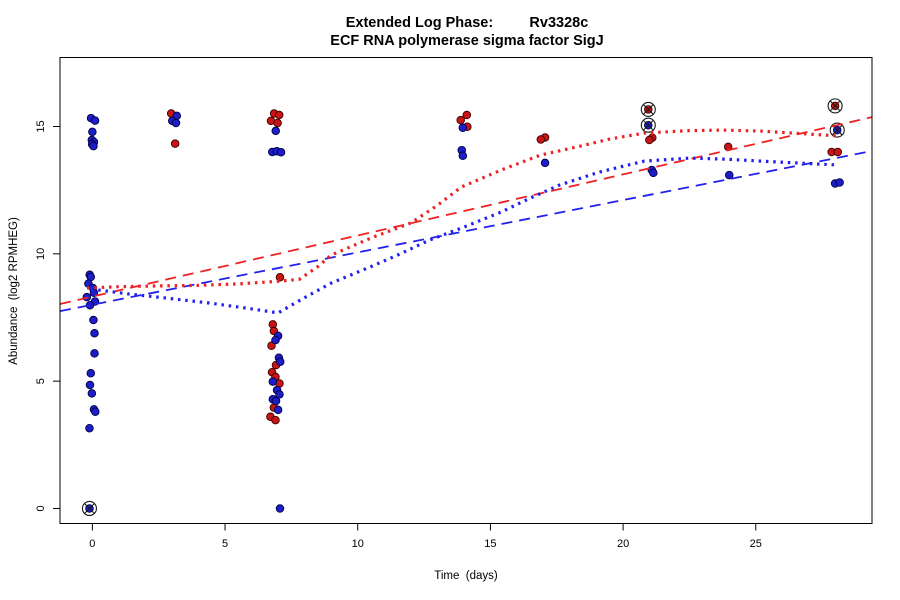 The width and height of the screenshot is (900, 600). I want to click on y-tick-label: 15, so click(41, 126).